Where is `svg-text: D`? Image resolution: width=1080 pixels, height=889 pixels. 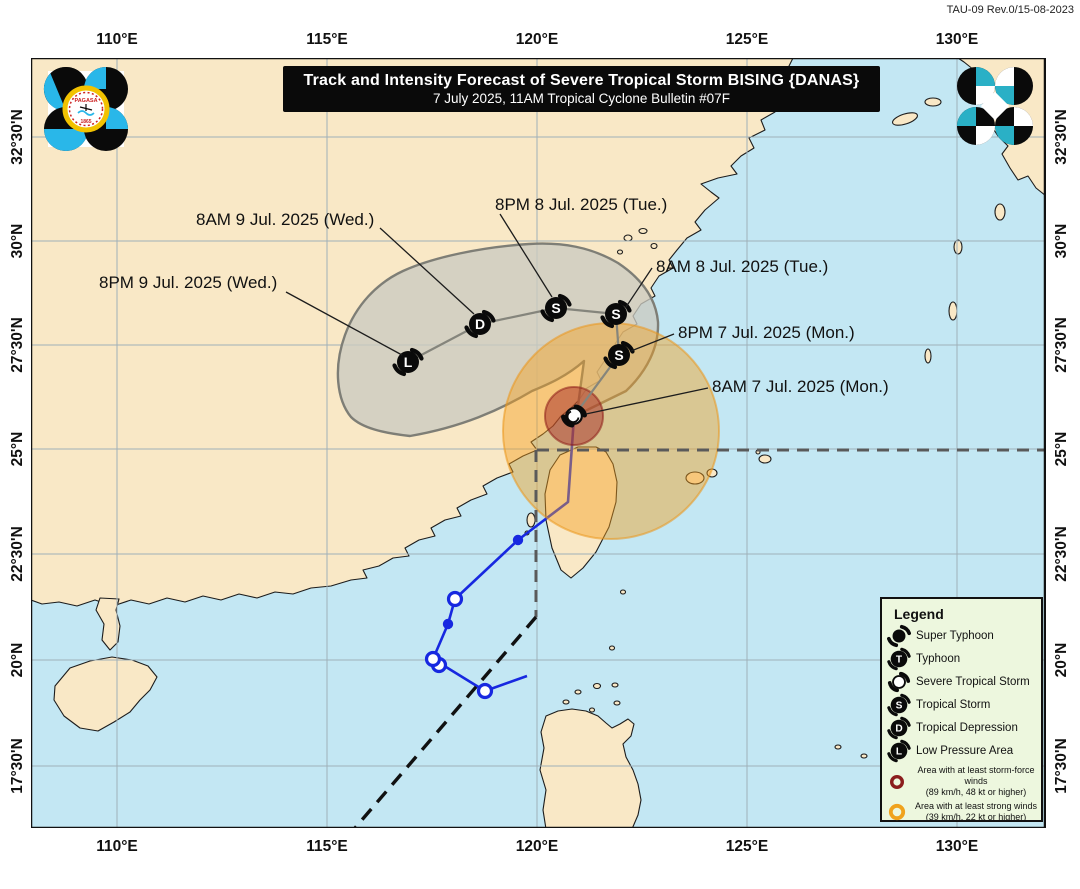 svg-text: D is located at coordinates (898, 728).